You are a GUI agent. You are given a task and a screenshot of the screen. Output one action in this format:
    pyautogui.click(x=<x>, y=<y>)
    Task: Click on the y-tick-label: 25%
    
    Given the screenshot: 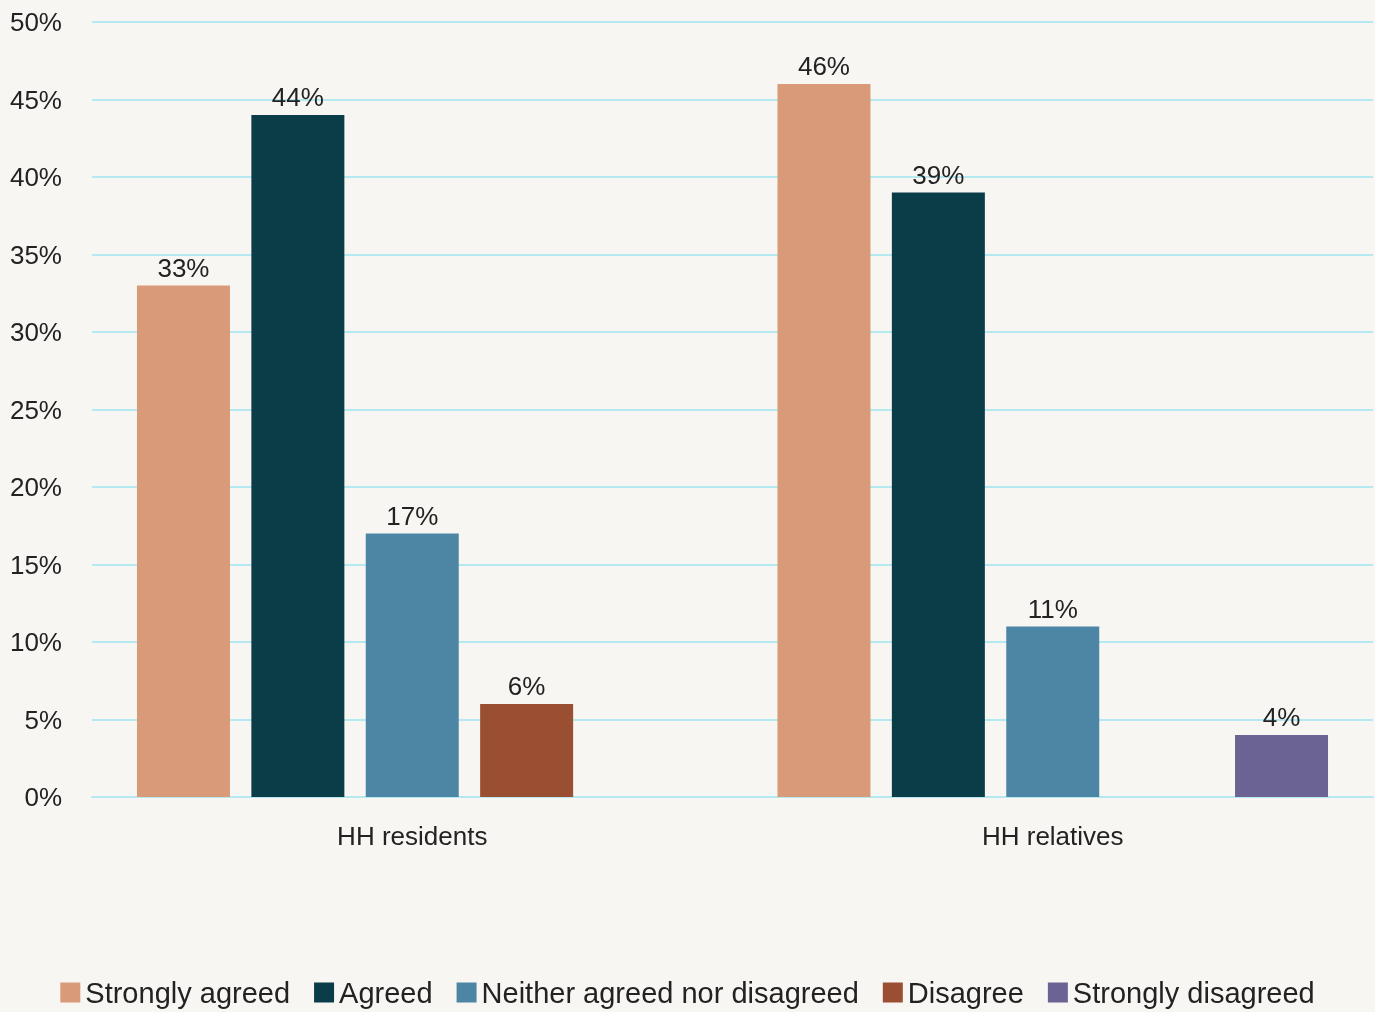 What is the action you would take?
    pyautogui.click(x=35, y=409)
    